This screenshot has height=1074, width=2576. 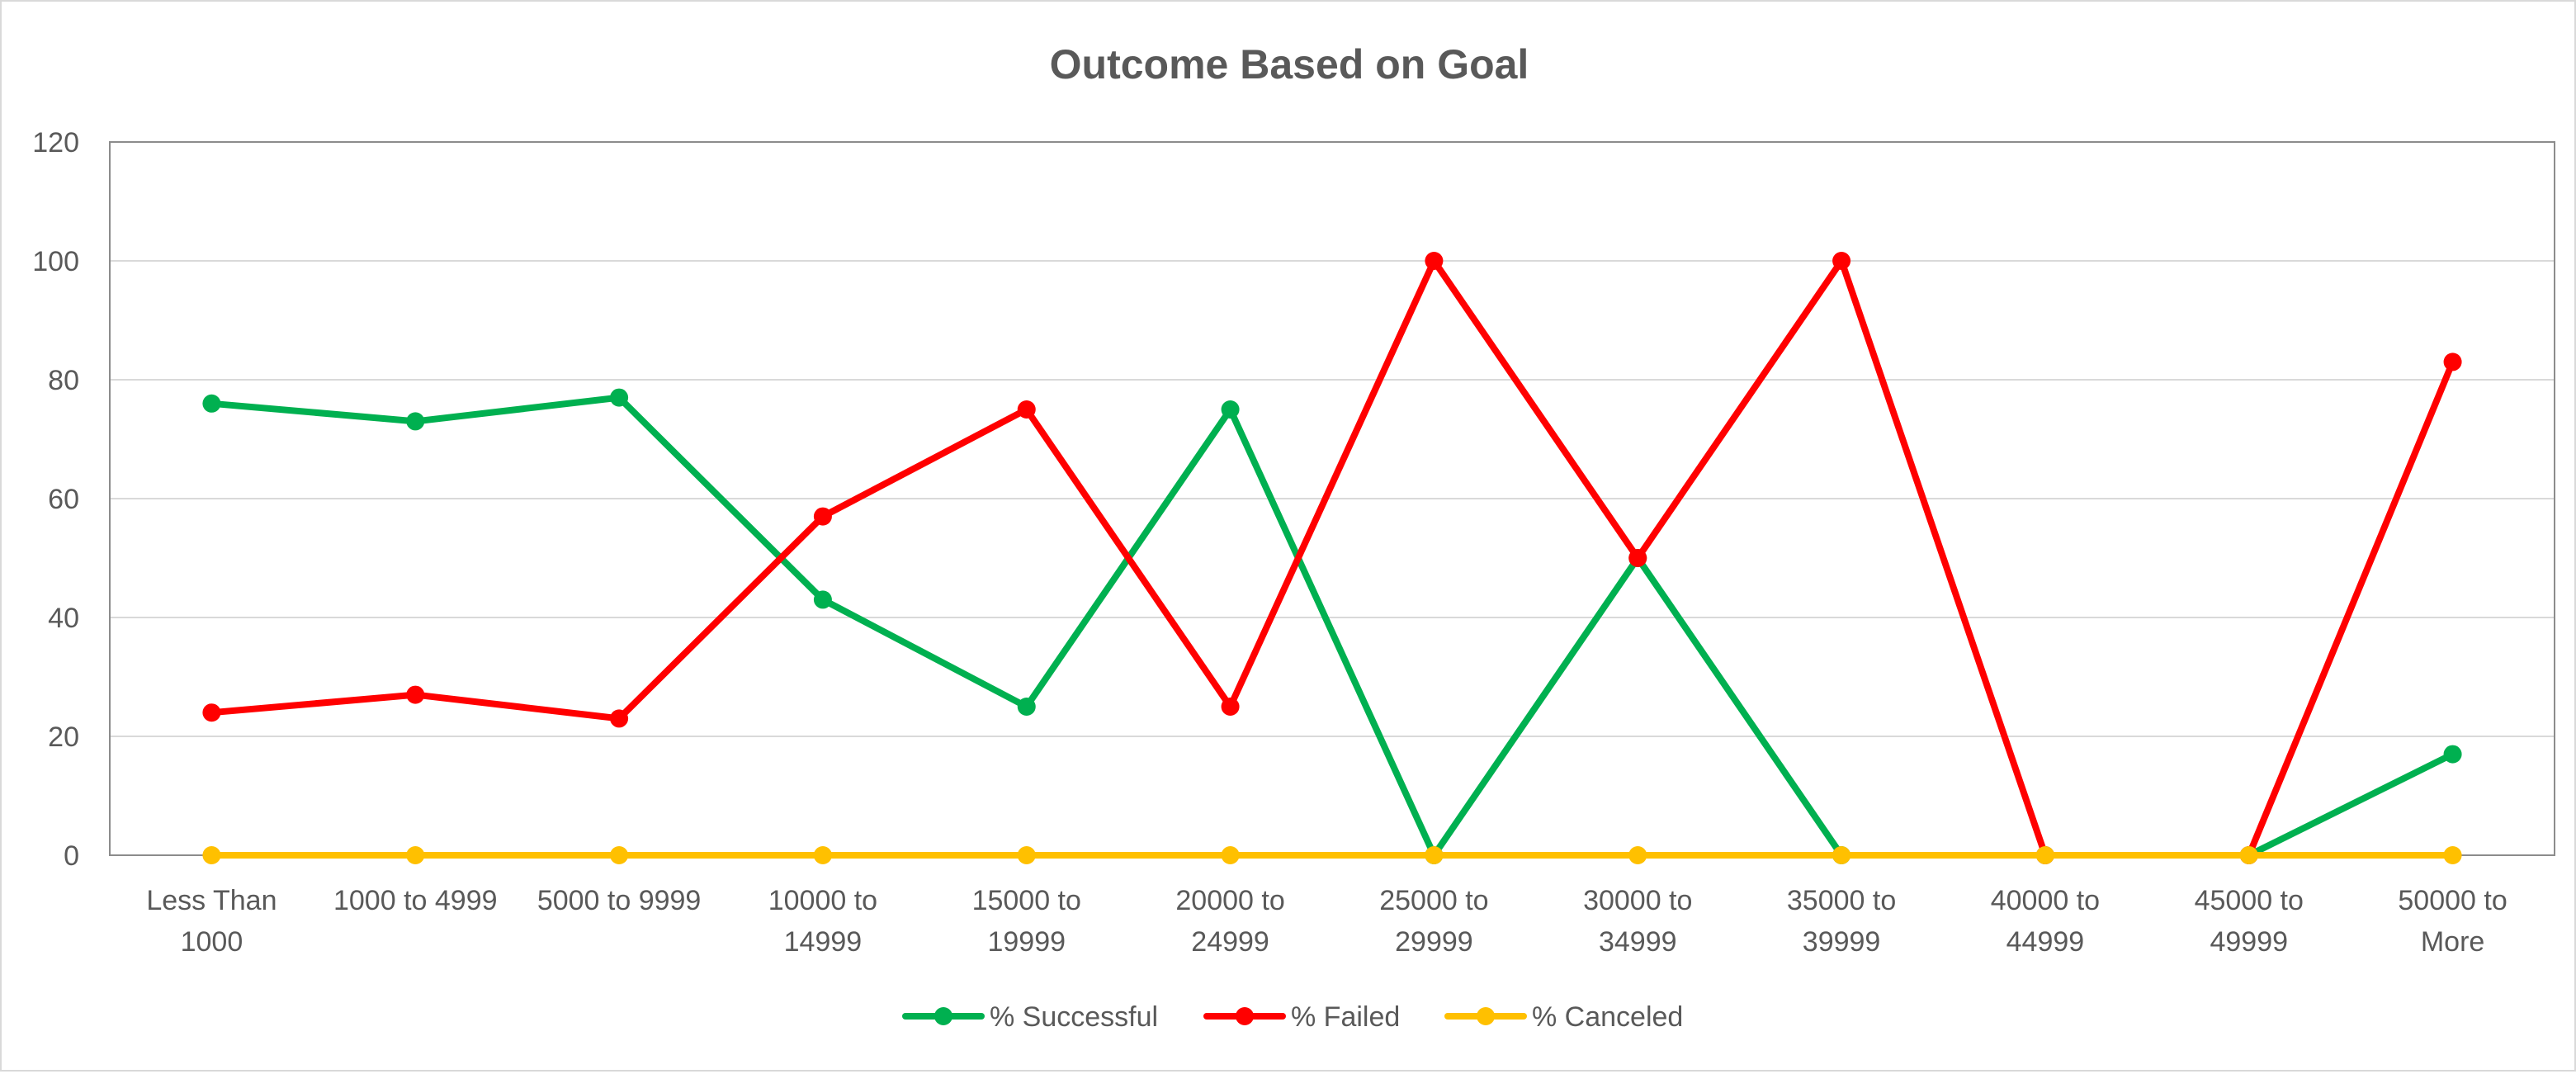 What do you see at coordinates (63, 499) in the screenshot?
I see `y-tick-label: 60` at bounding box center [63, 499].